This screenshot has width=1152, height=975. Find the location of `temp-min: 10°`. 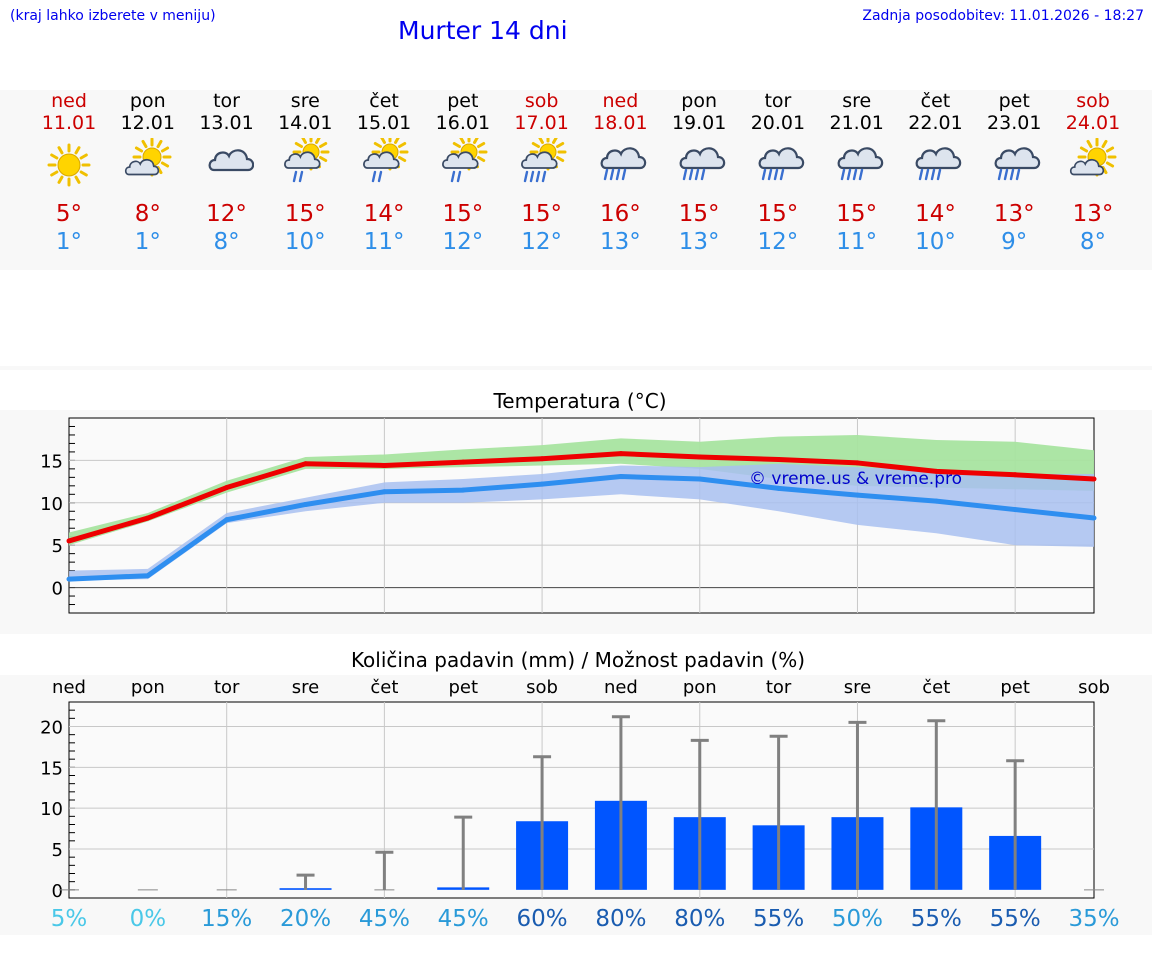

temp-min: 10° is located at coordinates (935, 242).